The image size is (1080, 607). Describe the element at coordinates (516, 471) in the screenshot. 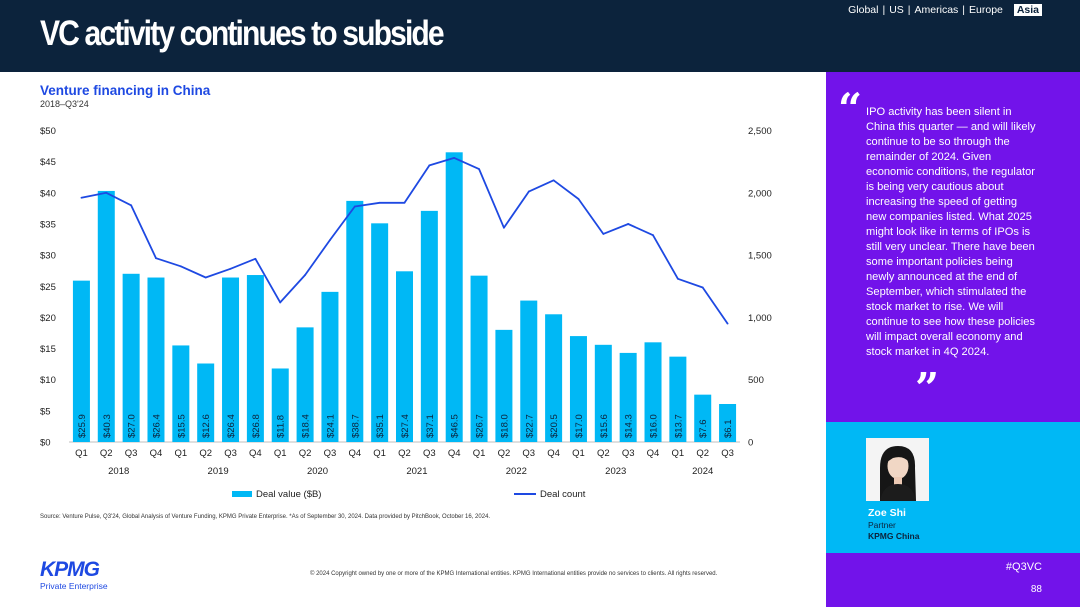

I see `x-year-label: 2022` at that location.